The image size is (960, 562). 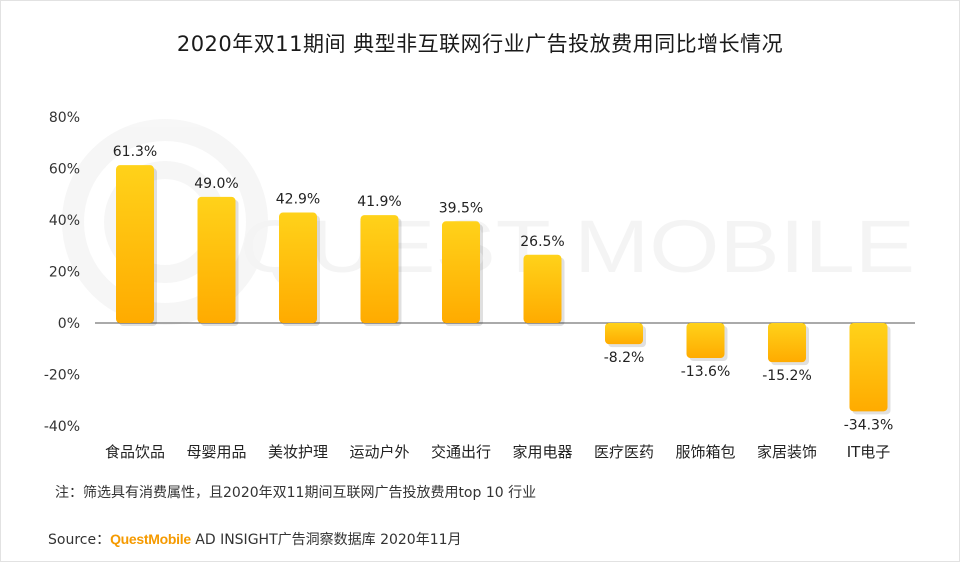 What do you see at coordinates (298, 452) in the screenshot?
I see `category-label: 美妆护理` at bounding box center [298, 452].